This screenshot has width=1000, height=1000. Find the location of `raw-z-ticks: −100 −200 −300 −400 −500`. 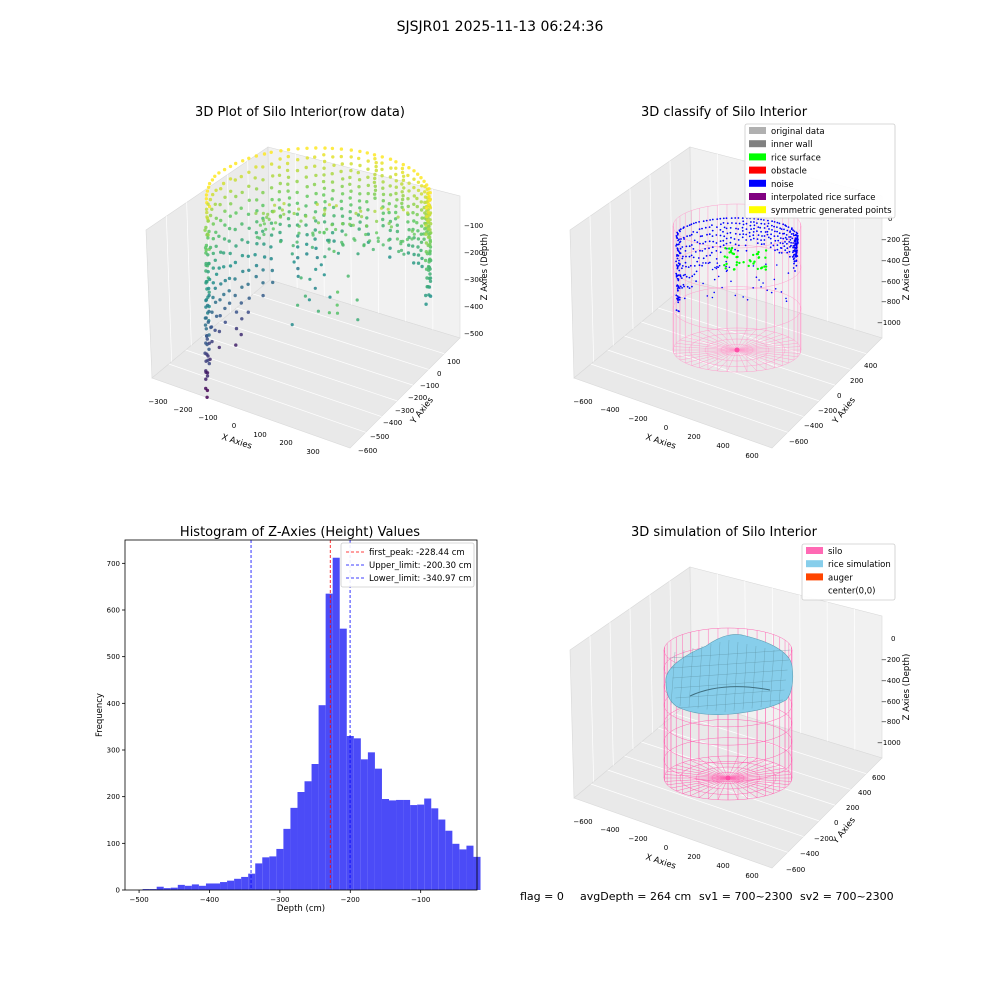

raw-z-ticks: −100 −200 −300 −400 −500 is located at coordinates (473, 280).